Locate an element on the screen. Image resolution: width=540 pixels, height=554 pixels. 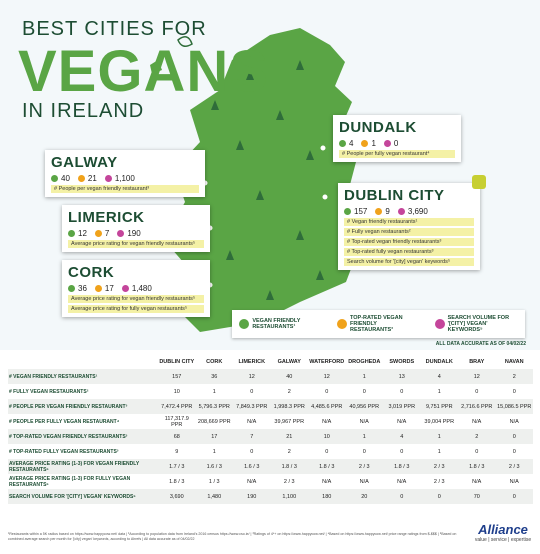
table-cell: 20 is located at coordinates (364, 496).